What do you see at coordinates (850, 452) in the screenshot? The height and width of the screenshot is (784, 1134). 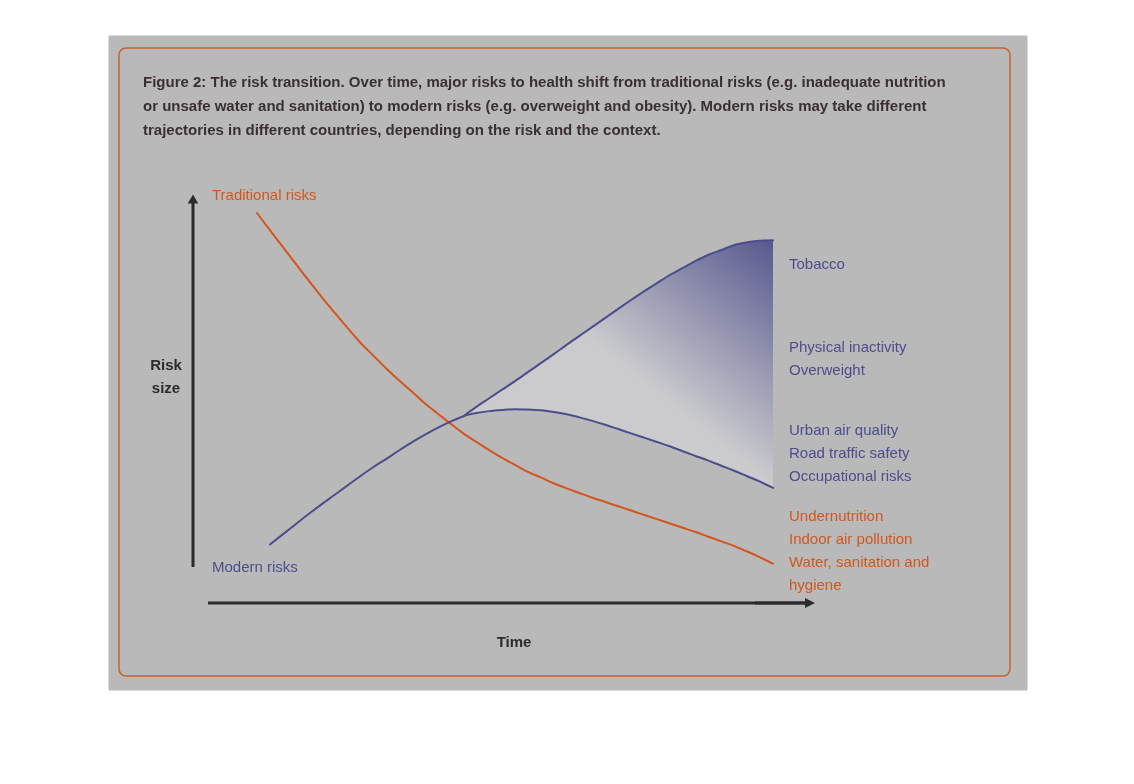 I see `text: Urban air quality Road traffic safety Occupational risks` at bounding box center [850, 452].